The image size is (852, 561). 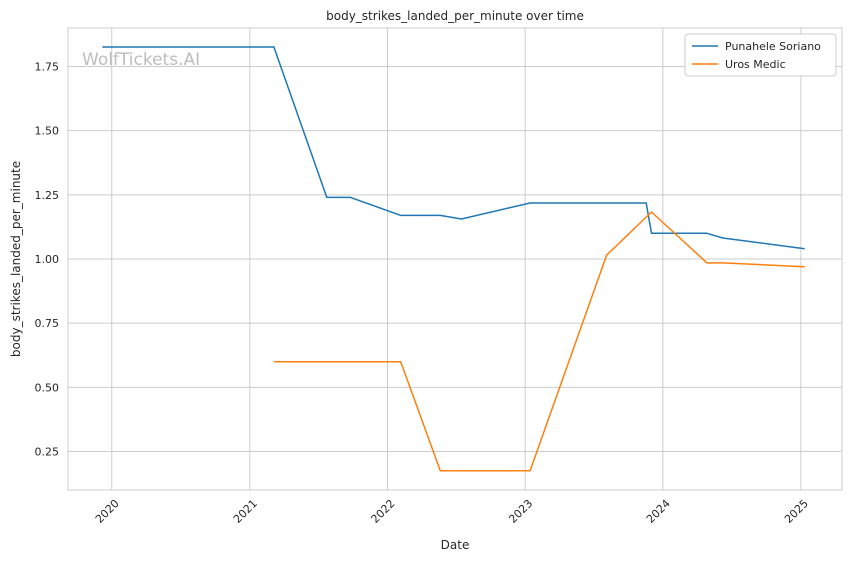 I want to click on y-axis-ticks: 0.25 0.50 0.75 1.00 1.25 1.50 1.75, so click(x=47, y=260).